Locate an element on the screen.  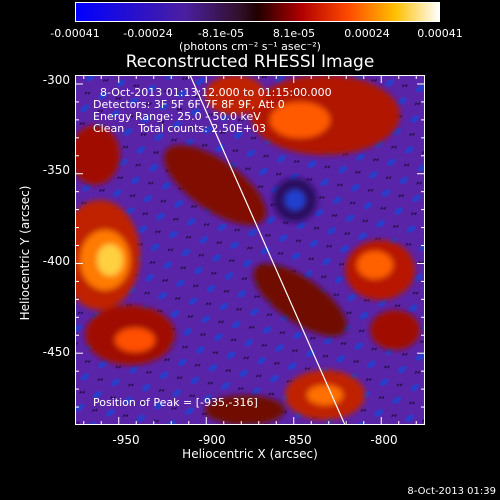
y-axis-label: Heliocentric Y (arcsec) is located at coordinates (25, 253).